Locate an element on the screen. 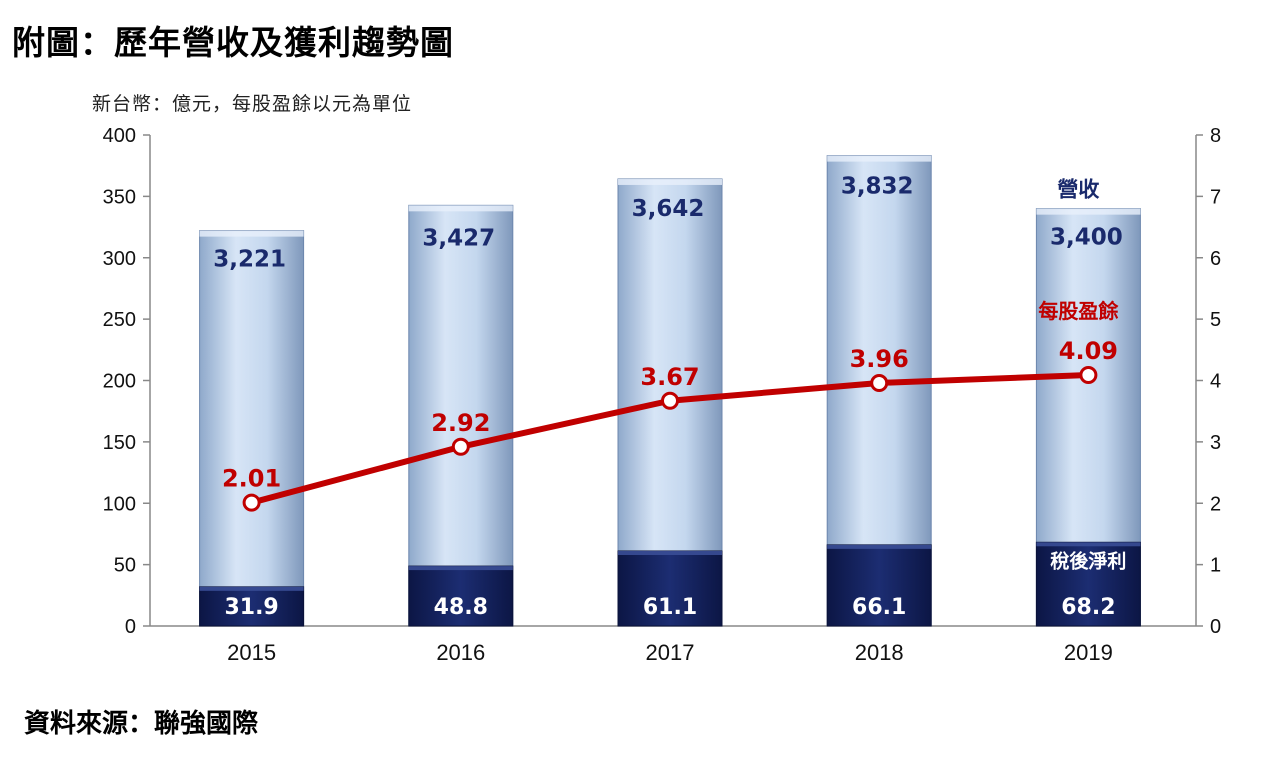  y-left-tick-label: 150 is located at coordinates (119, 443).